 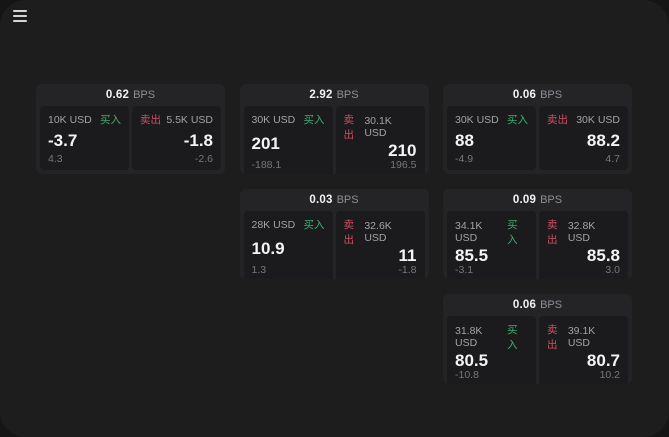 I want to click on sell-delta-value: 10.2, so click(x=609, y=375).